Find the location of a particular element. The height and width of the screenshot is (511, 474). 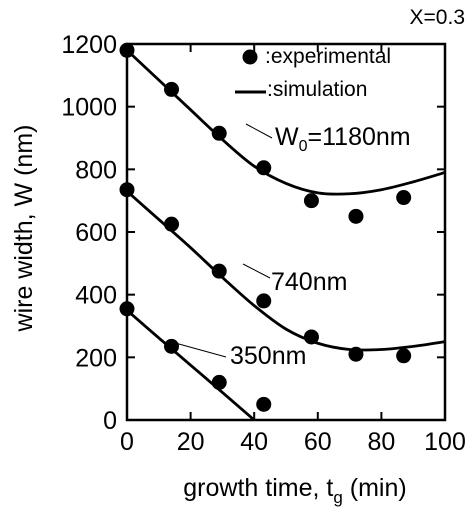

callout-label-main: W is located at coordinates (287, 137).